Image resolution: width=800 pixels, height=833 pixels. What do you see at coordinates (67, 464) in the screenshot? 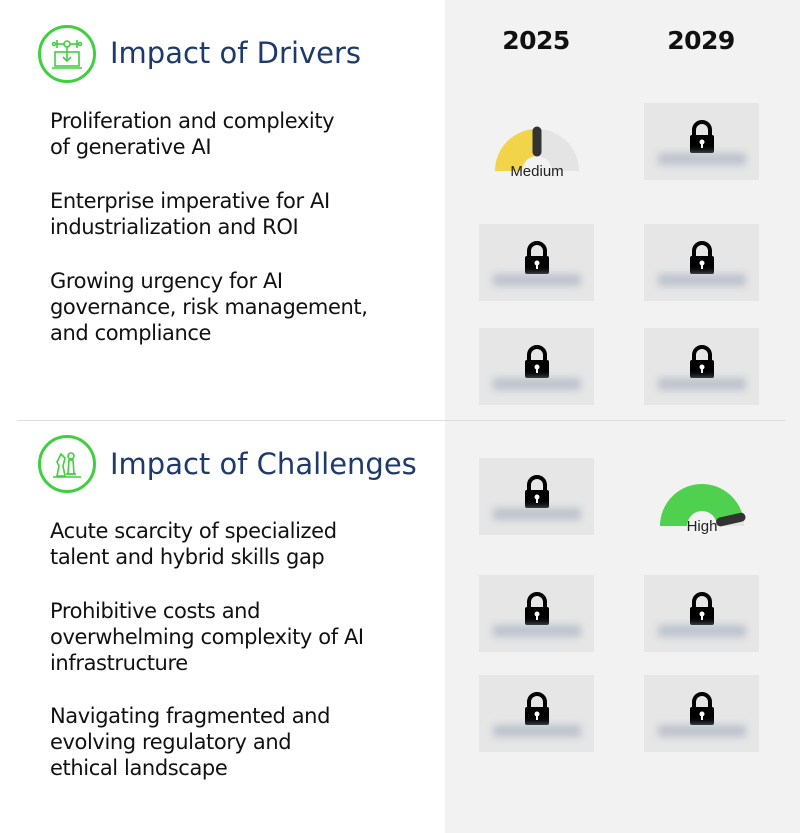
I see `chess-pieces-icon` at bounding box center [67, 464].